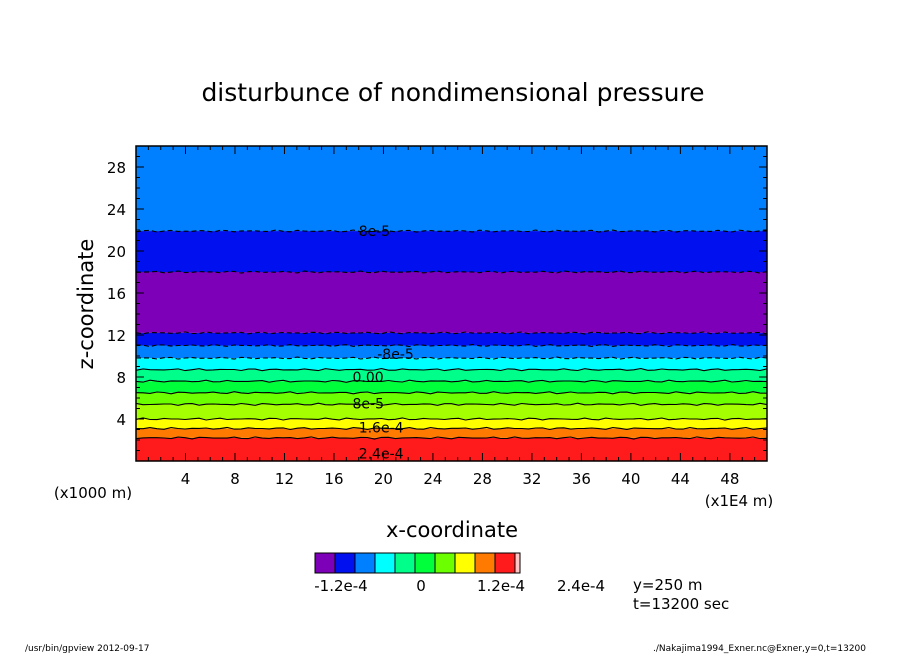 The height and width of the screenshot is (654, 904). I want to click on x-tick-label: 44, so click(680, 479).